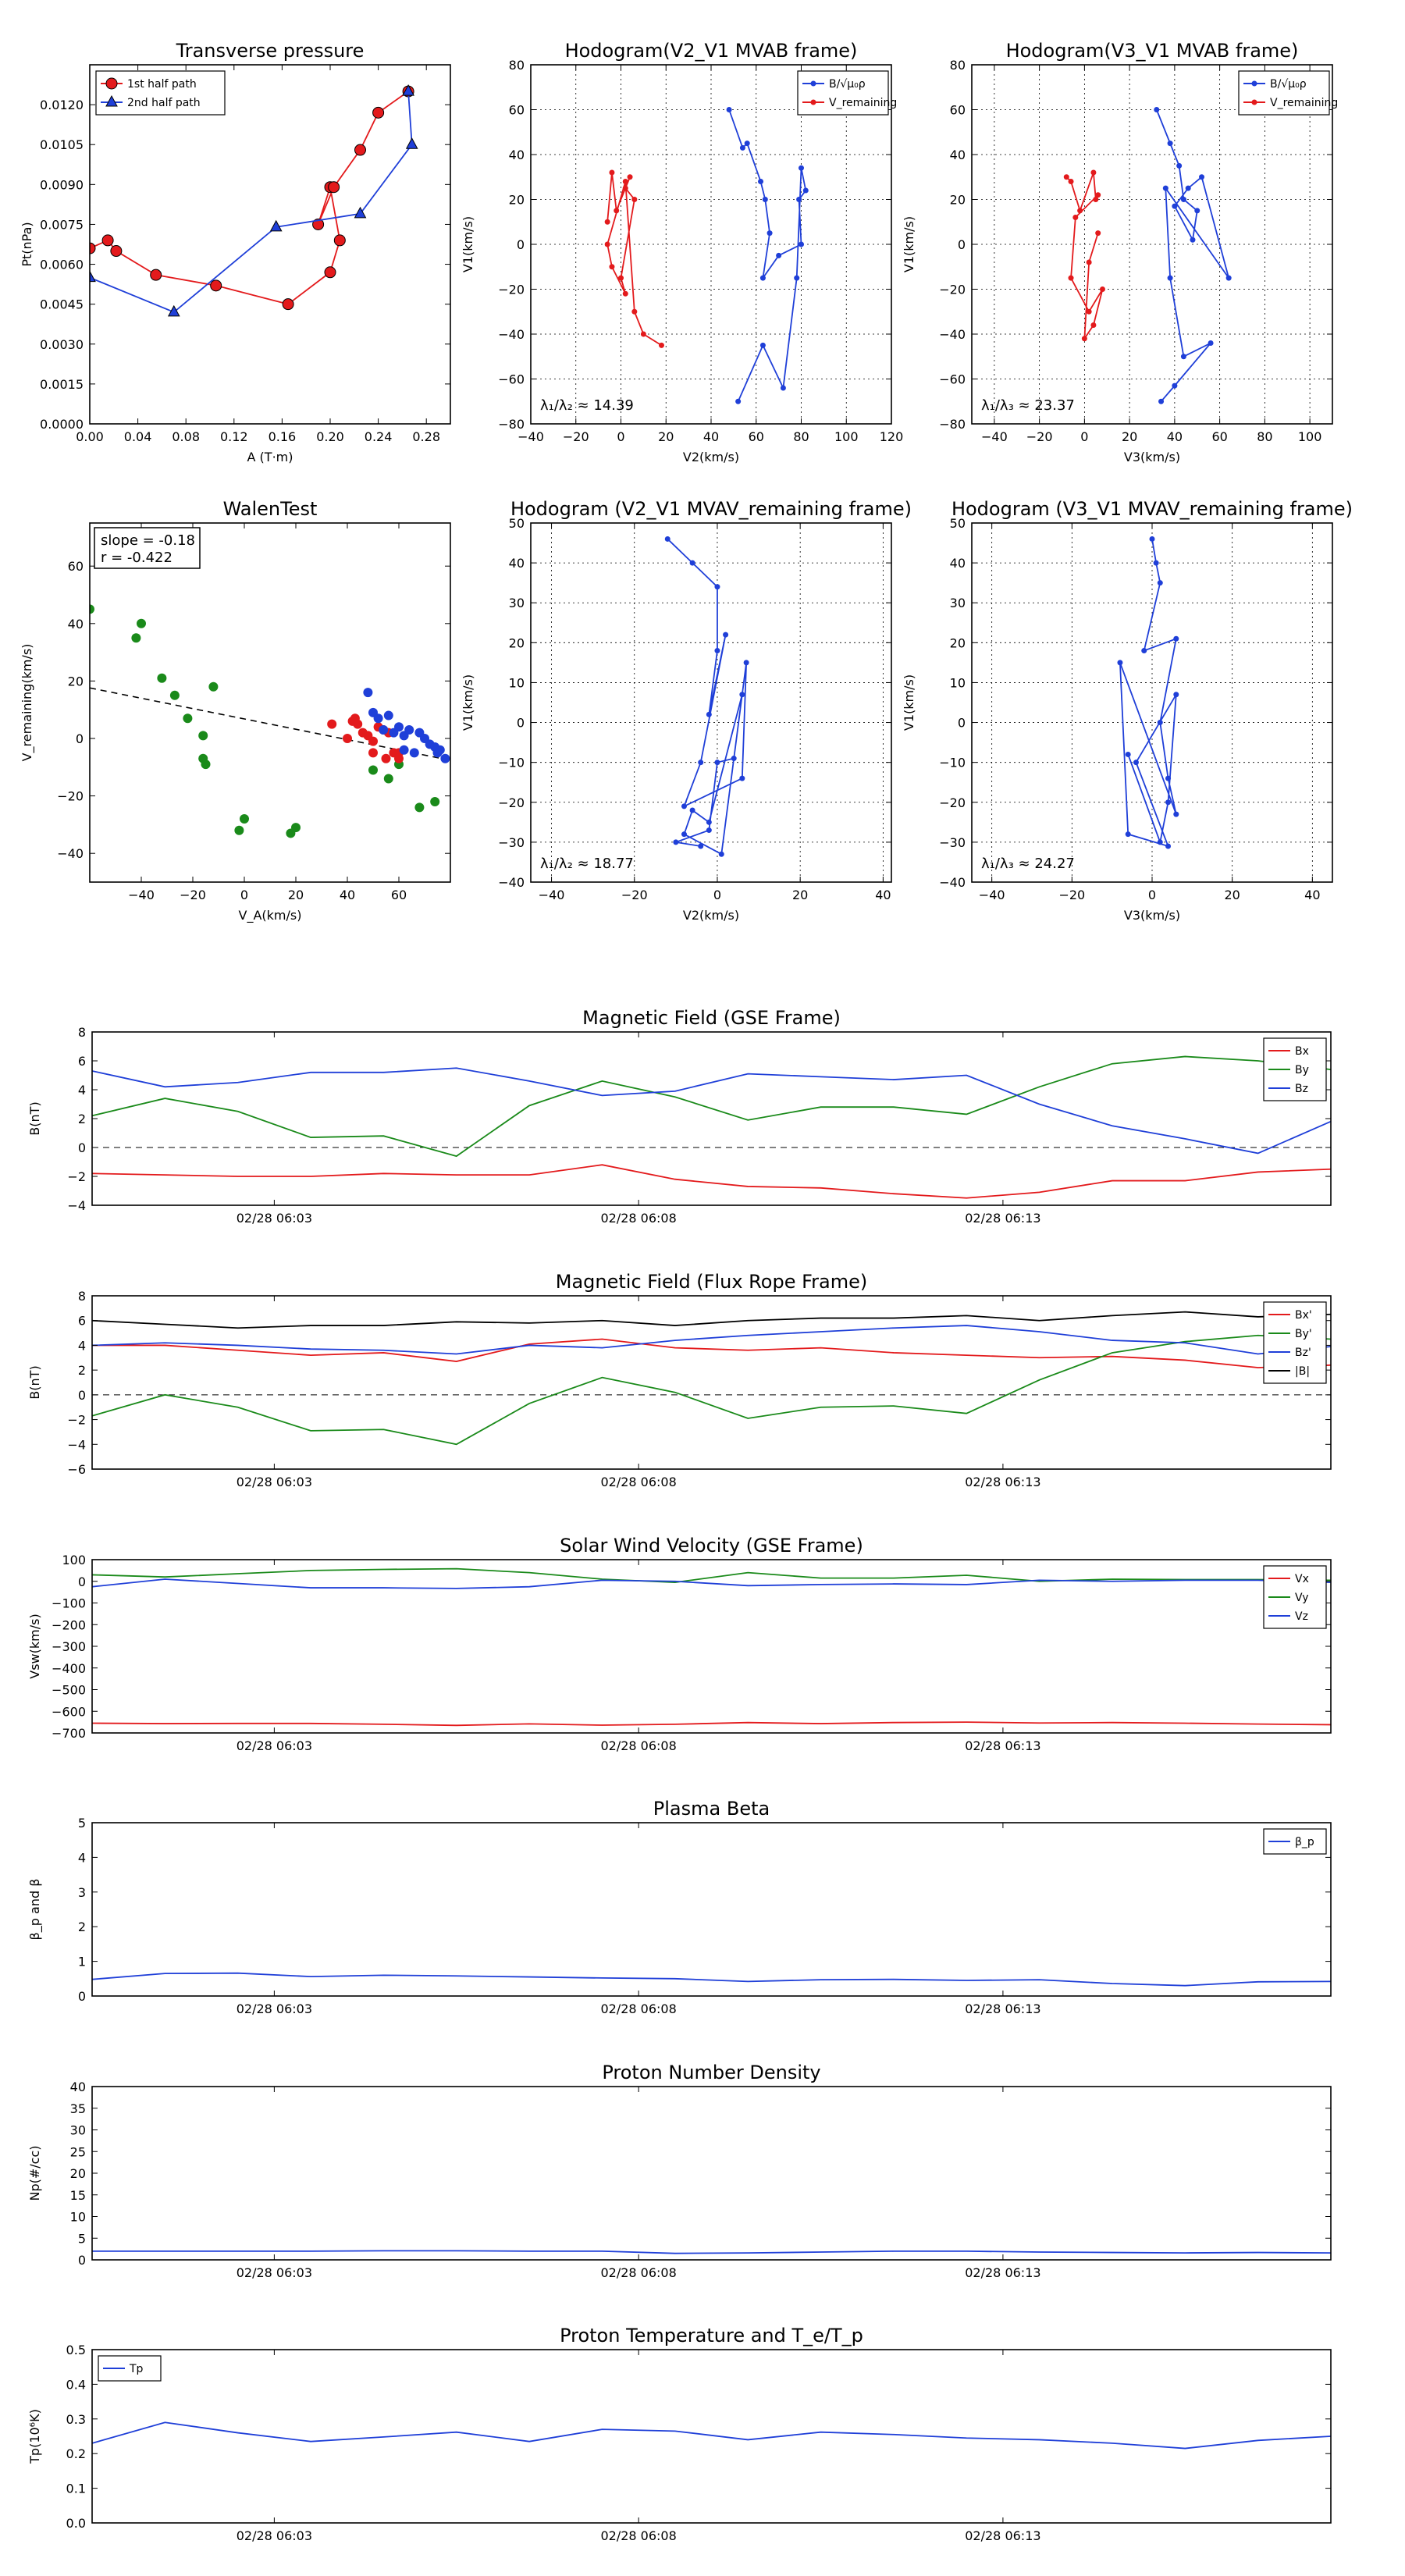 Image resolution: width=1405 pixels, height=2576 pixels. I want to click on y-axis-label: V_remaining(km/s), so click(28, 703).